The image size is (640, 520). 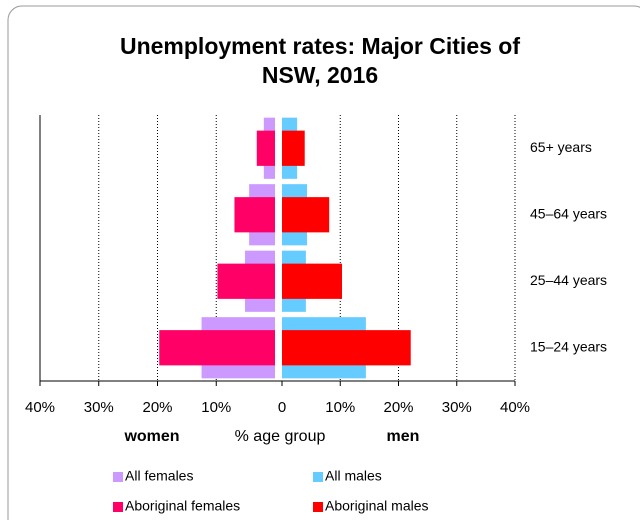 What do you see at coordinates (377, 506) in the screenshot?
I see `legend-label: Aboriginal males` at bounding box center [377, 506].